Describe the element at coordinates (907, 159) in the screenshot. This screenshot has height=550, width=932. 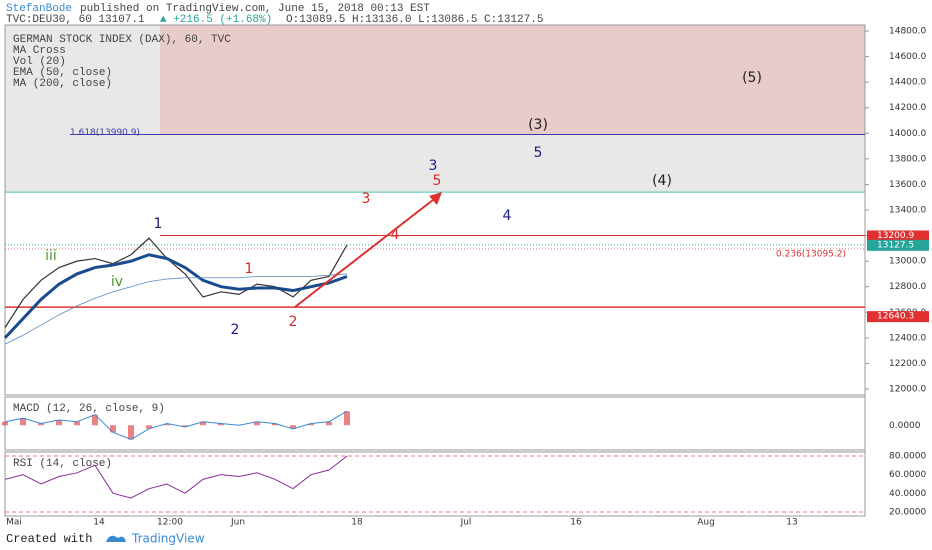
I see `y-tick-label: 13800.0` at that location.